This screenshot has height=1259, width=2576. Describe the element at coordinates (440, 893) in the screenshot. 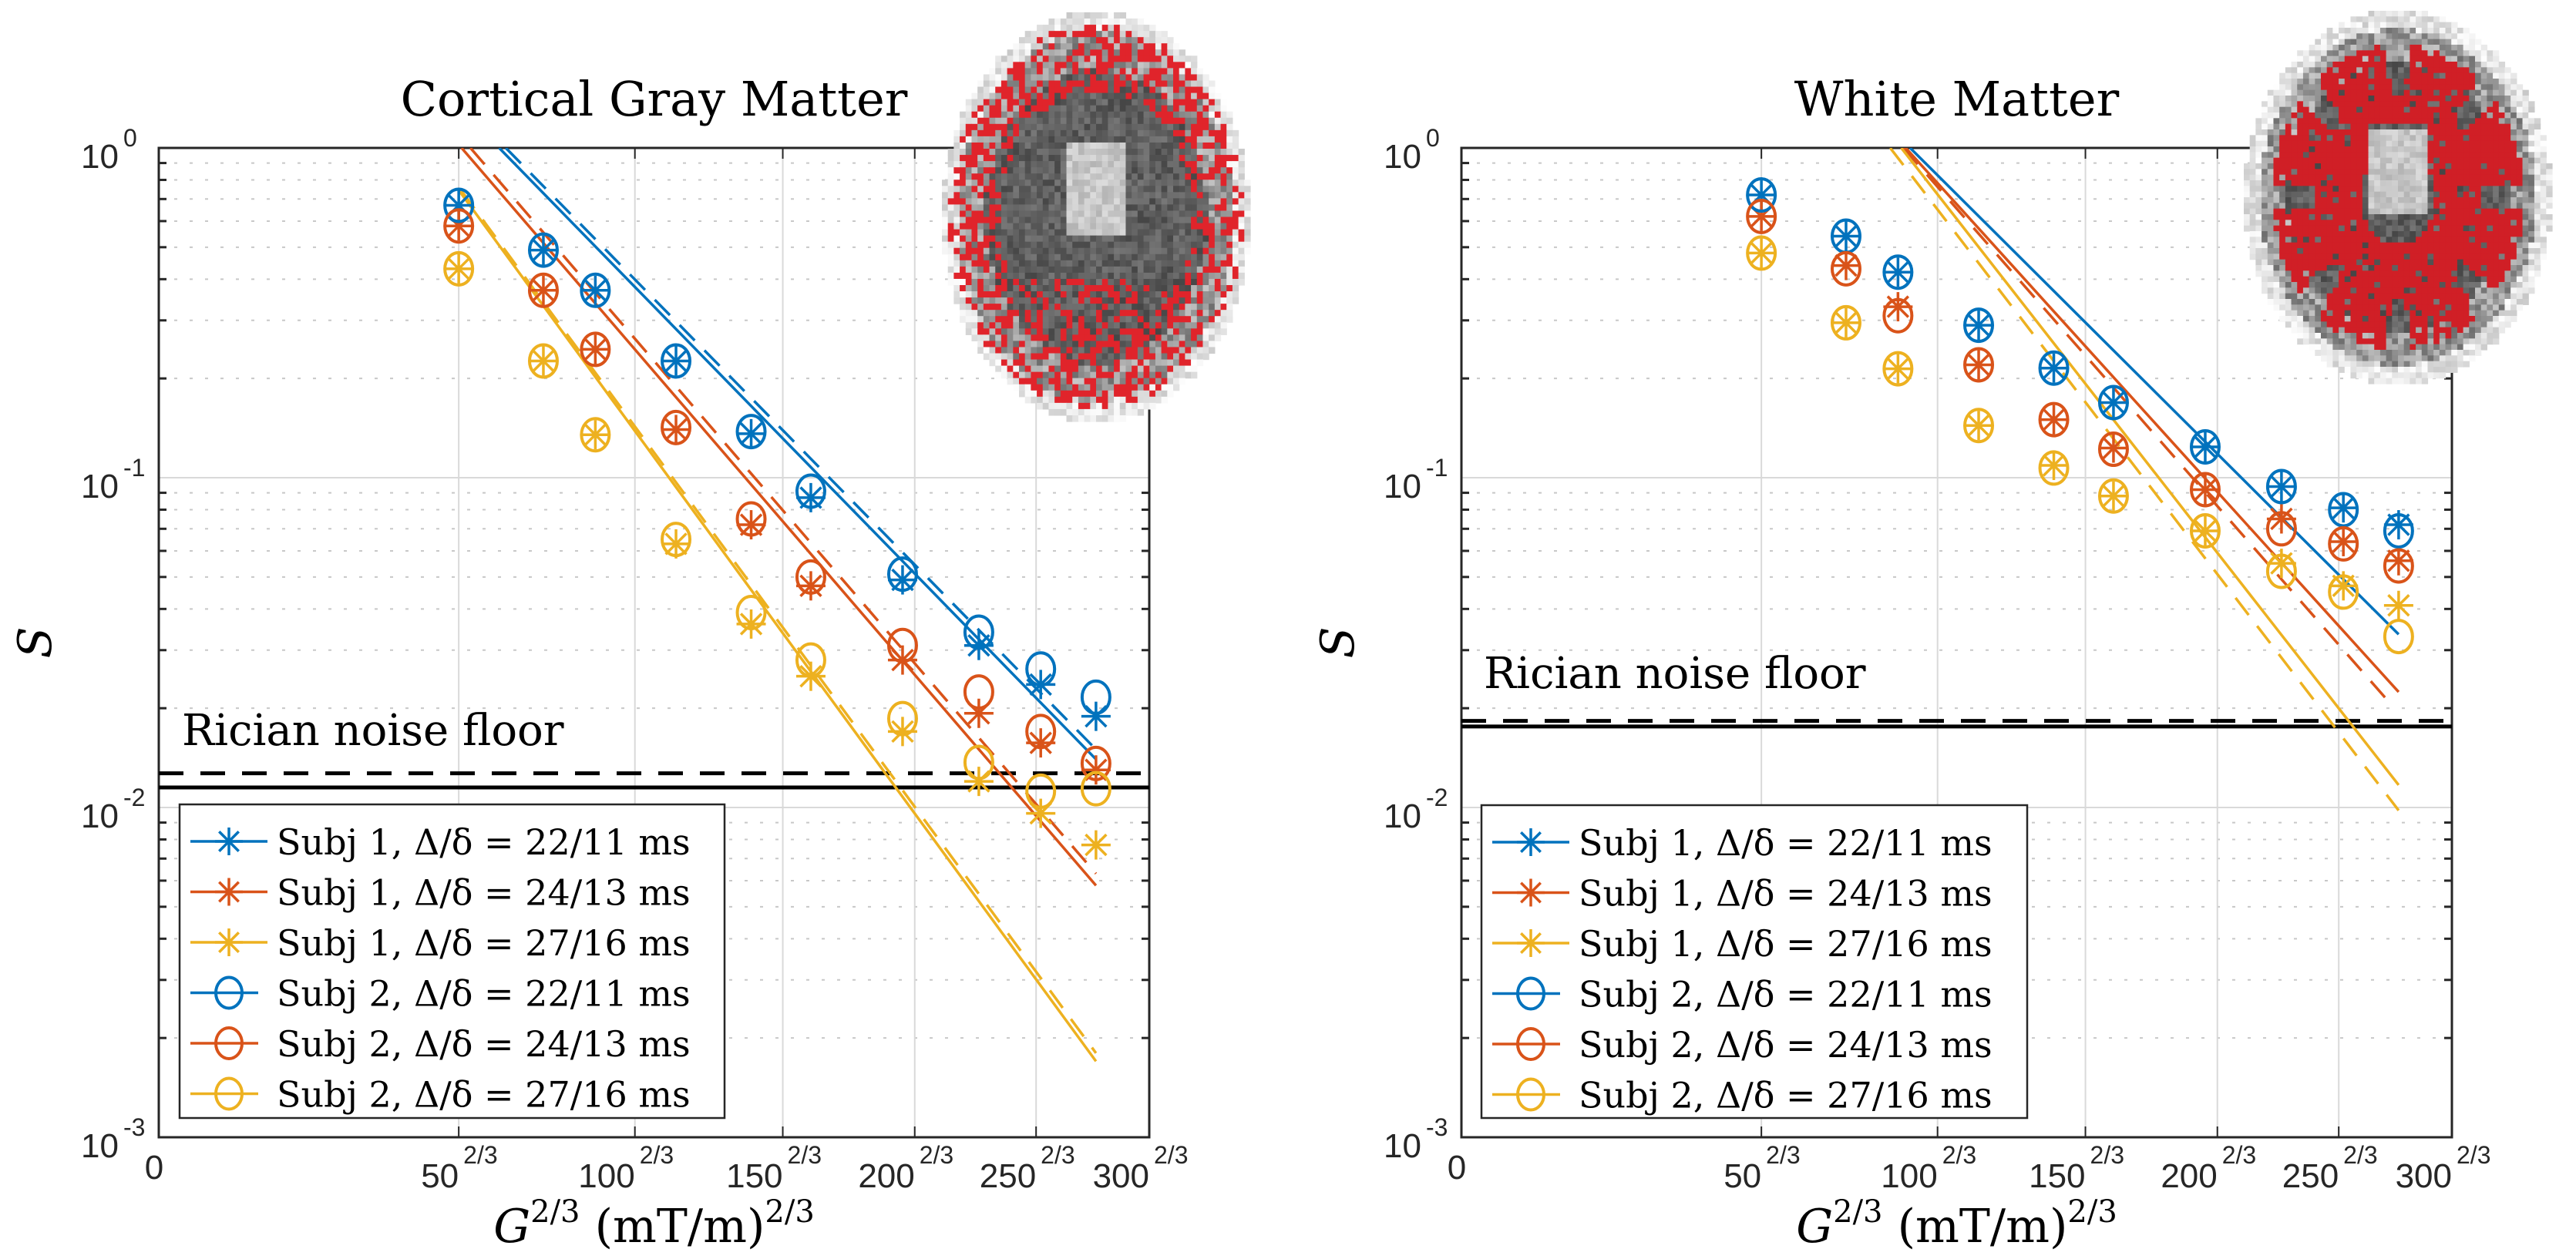

I see `legend-item: Subj 1, Δ/δ = 24/13 ms` at that location.